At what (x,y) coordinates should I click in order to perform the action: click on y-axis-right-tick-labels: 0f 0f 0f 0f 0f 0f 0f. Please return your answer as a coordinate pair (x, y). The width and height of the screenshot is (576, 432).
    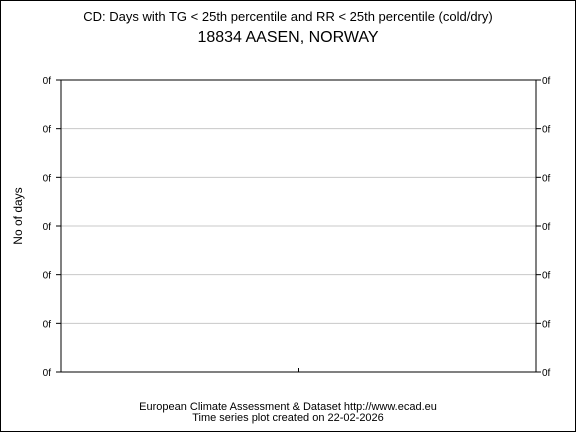
    Looking at the image, I should click on (546, 227).